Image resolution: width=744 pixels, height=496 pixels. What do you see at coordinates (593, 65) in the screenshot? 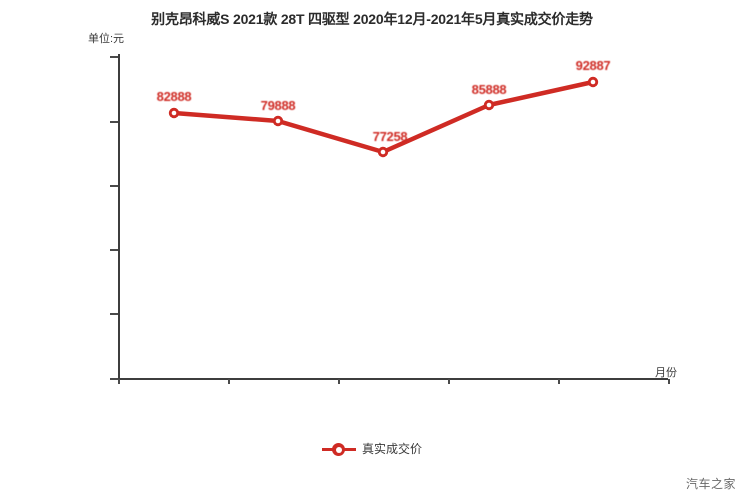
I see `data-point-value-label: 92887` at bounding box center [593, 65].